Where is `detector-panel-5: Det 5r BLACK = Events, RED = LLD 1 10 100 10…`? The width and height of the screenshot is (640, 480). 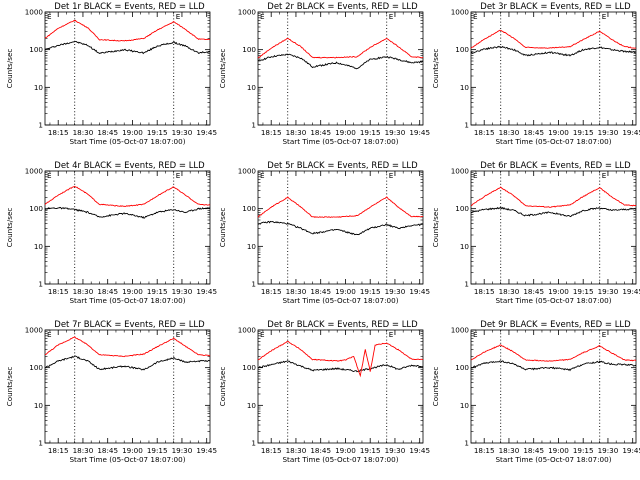 detector-panel-5: Det 5r BLACK = Events, RED = LLD 1 10 100 10… is located at coordinates (324, 233).